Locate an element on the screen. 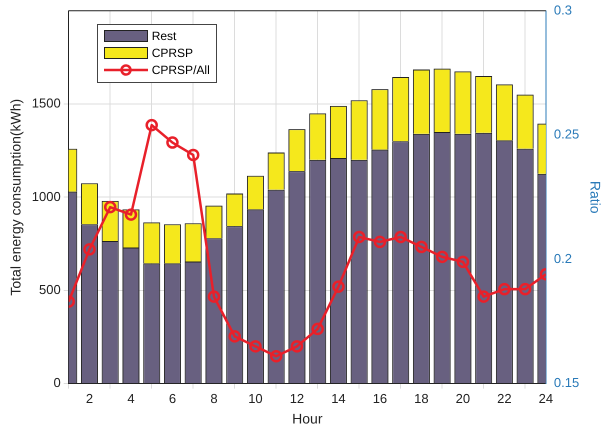  y2-tick-label: 0.3 is located at coordinates (563, 10).